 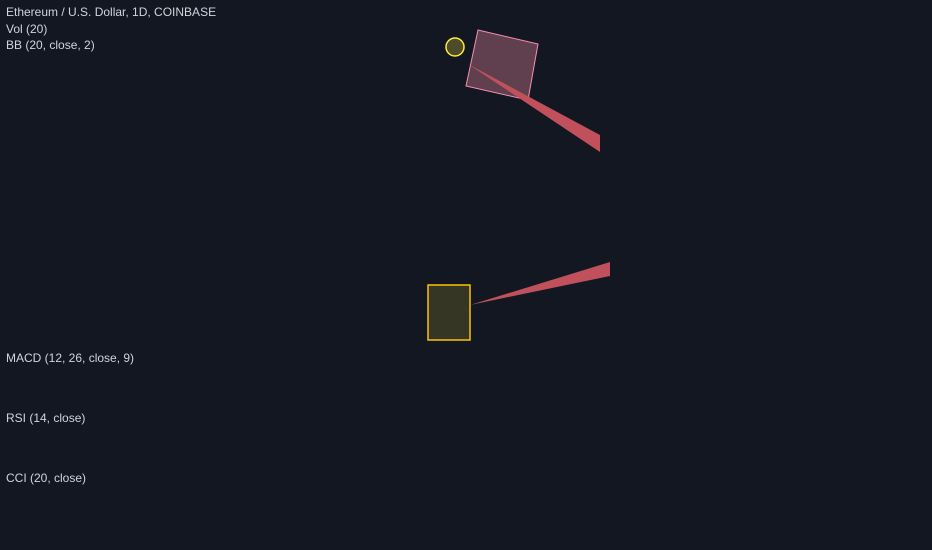 I want to click on legend-rsi: RSI (14, close), so click(x=45, y=418).